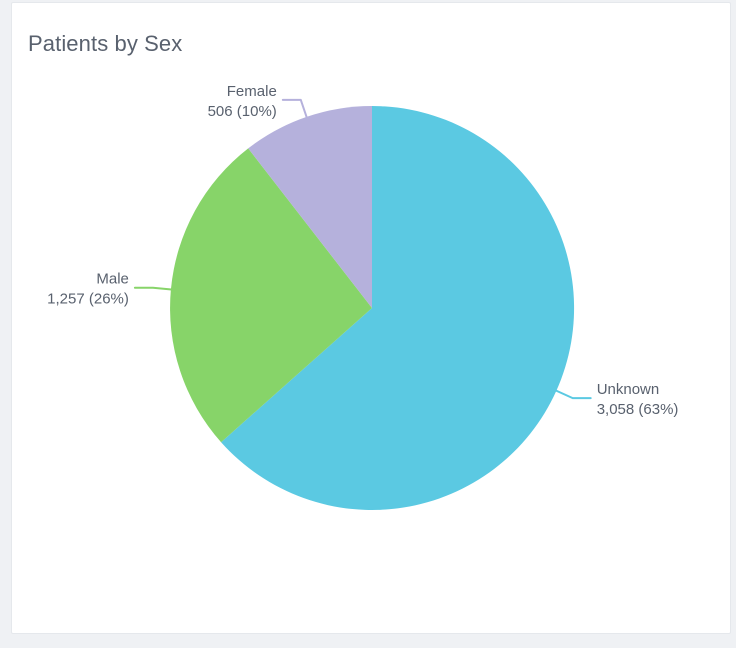 The image size is (736, 648). What do you see at coordinates (105, 43) in the screenshot?
I see `chart-title: Patients by Sex` at bounding box center [105, 43].